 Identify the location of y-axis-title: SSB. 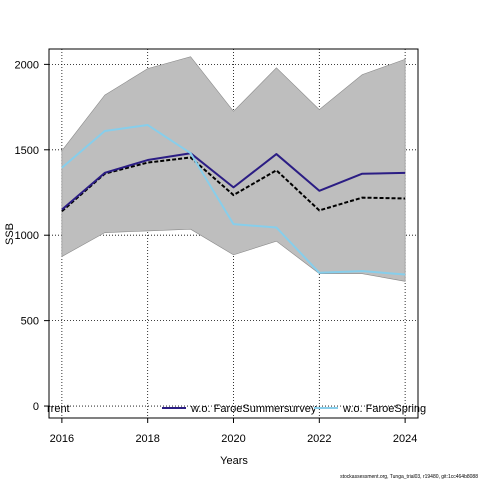
(10, 234).